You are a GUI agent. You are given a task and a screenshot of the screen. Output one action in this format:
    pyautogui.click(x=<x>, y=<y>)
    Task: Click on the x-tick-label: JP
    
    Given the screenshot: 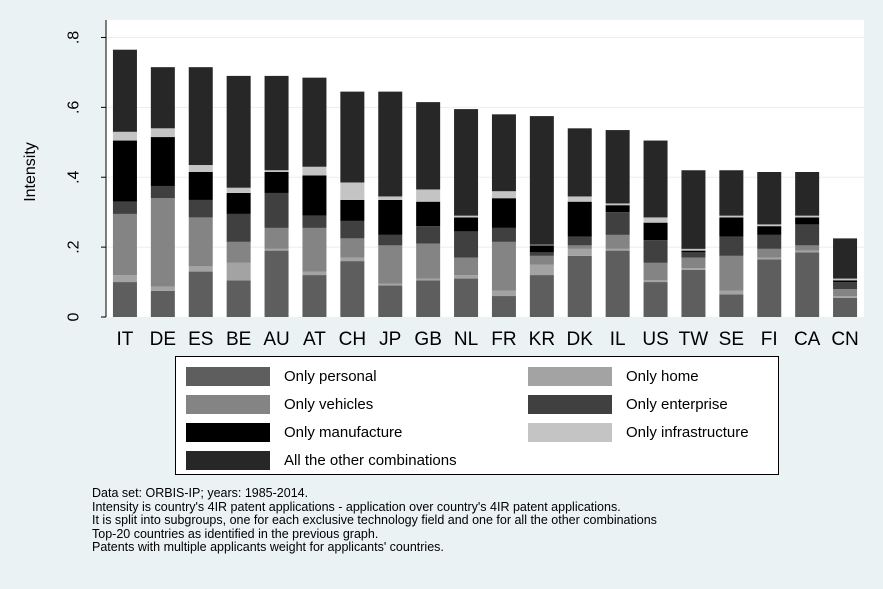 What is the action you would take?
    pyautogui.click(x=390, y=339)
    